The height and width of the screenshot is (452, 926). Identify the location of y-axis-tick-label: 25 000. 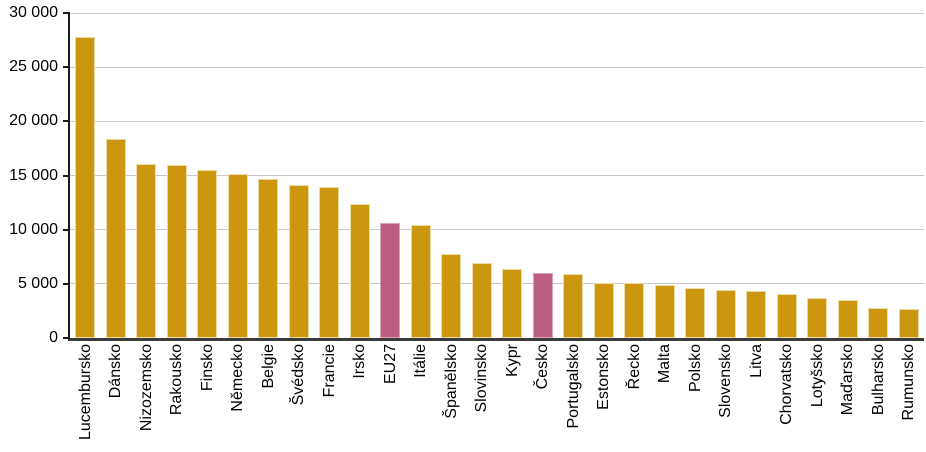
(33, 67).